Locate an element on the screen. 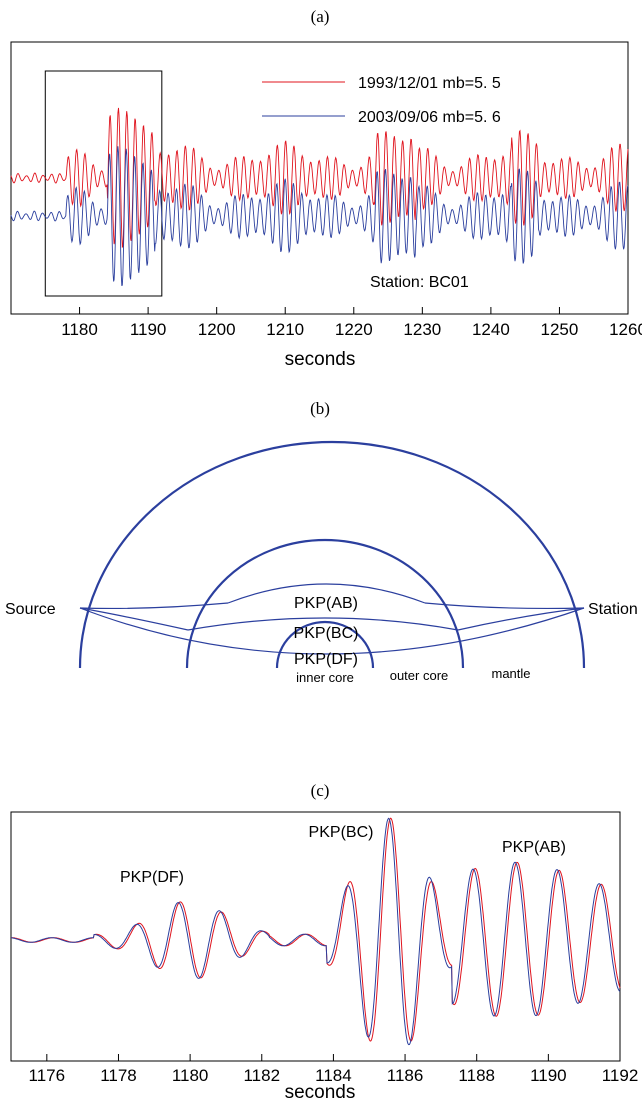  ray-bc-mantle-right is located at coordinates (521, 619).